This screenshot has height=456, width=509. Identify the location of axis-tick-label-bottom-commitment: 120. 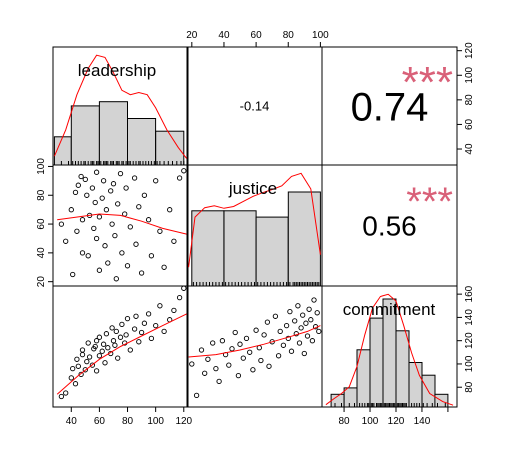
(396, 421).